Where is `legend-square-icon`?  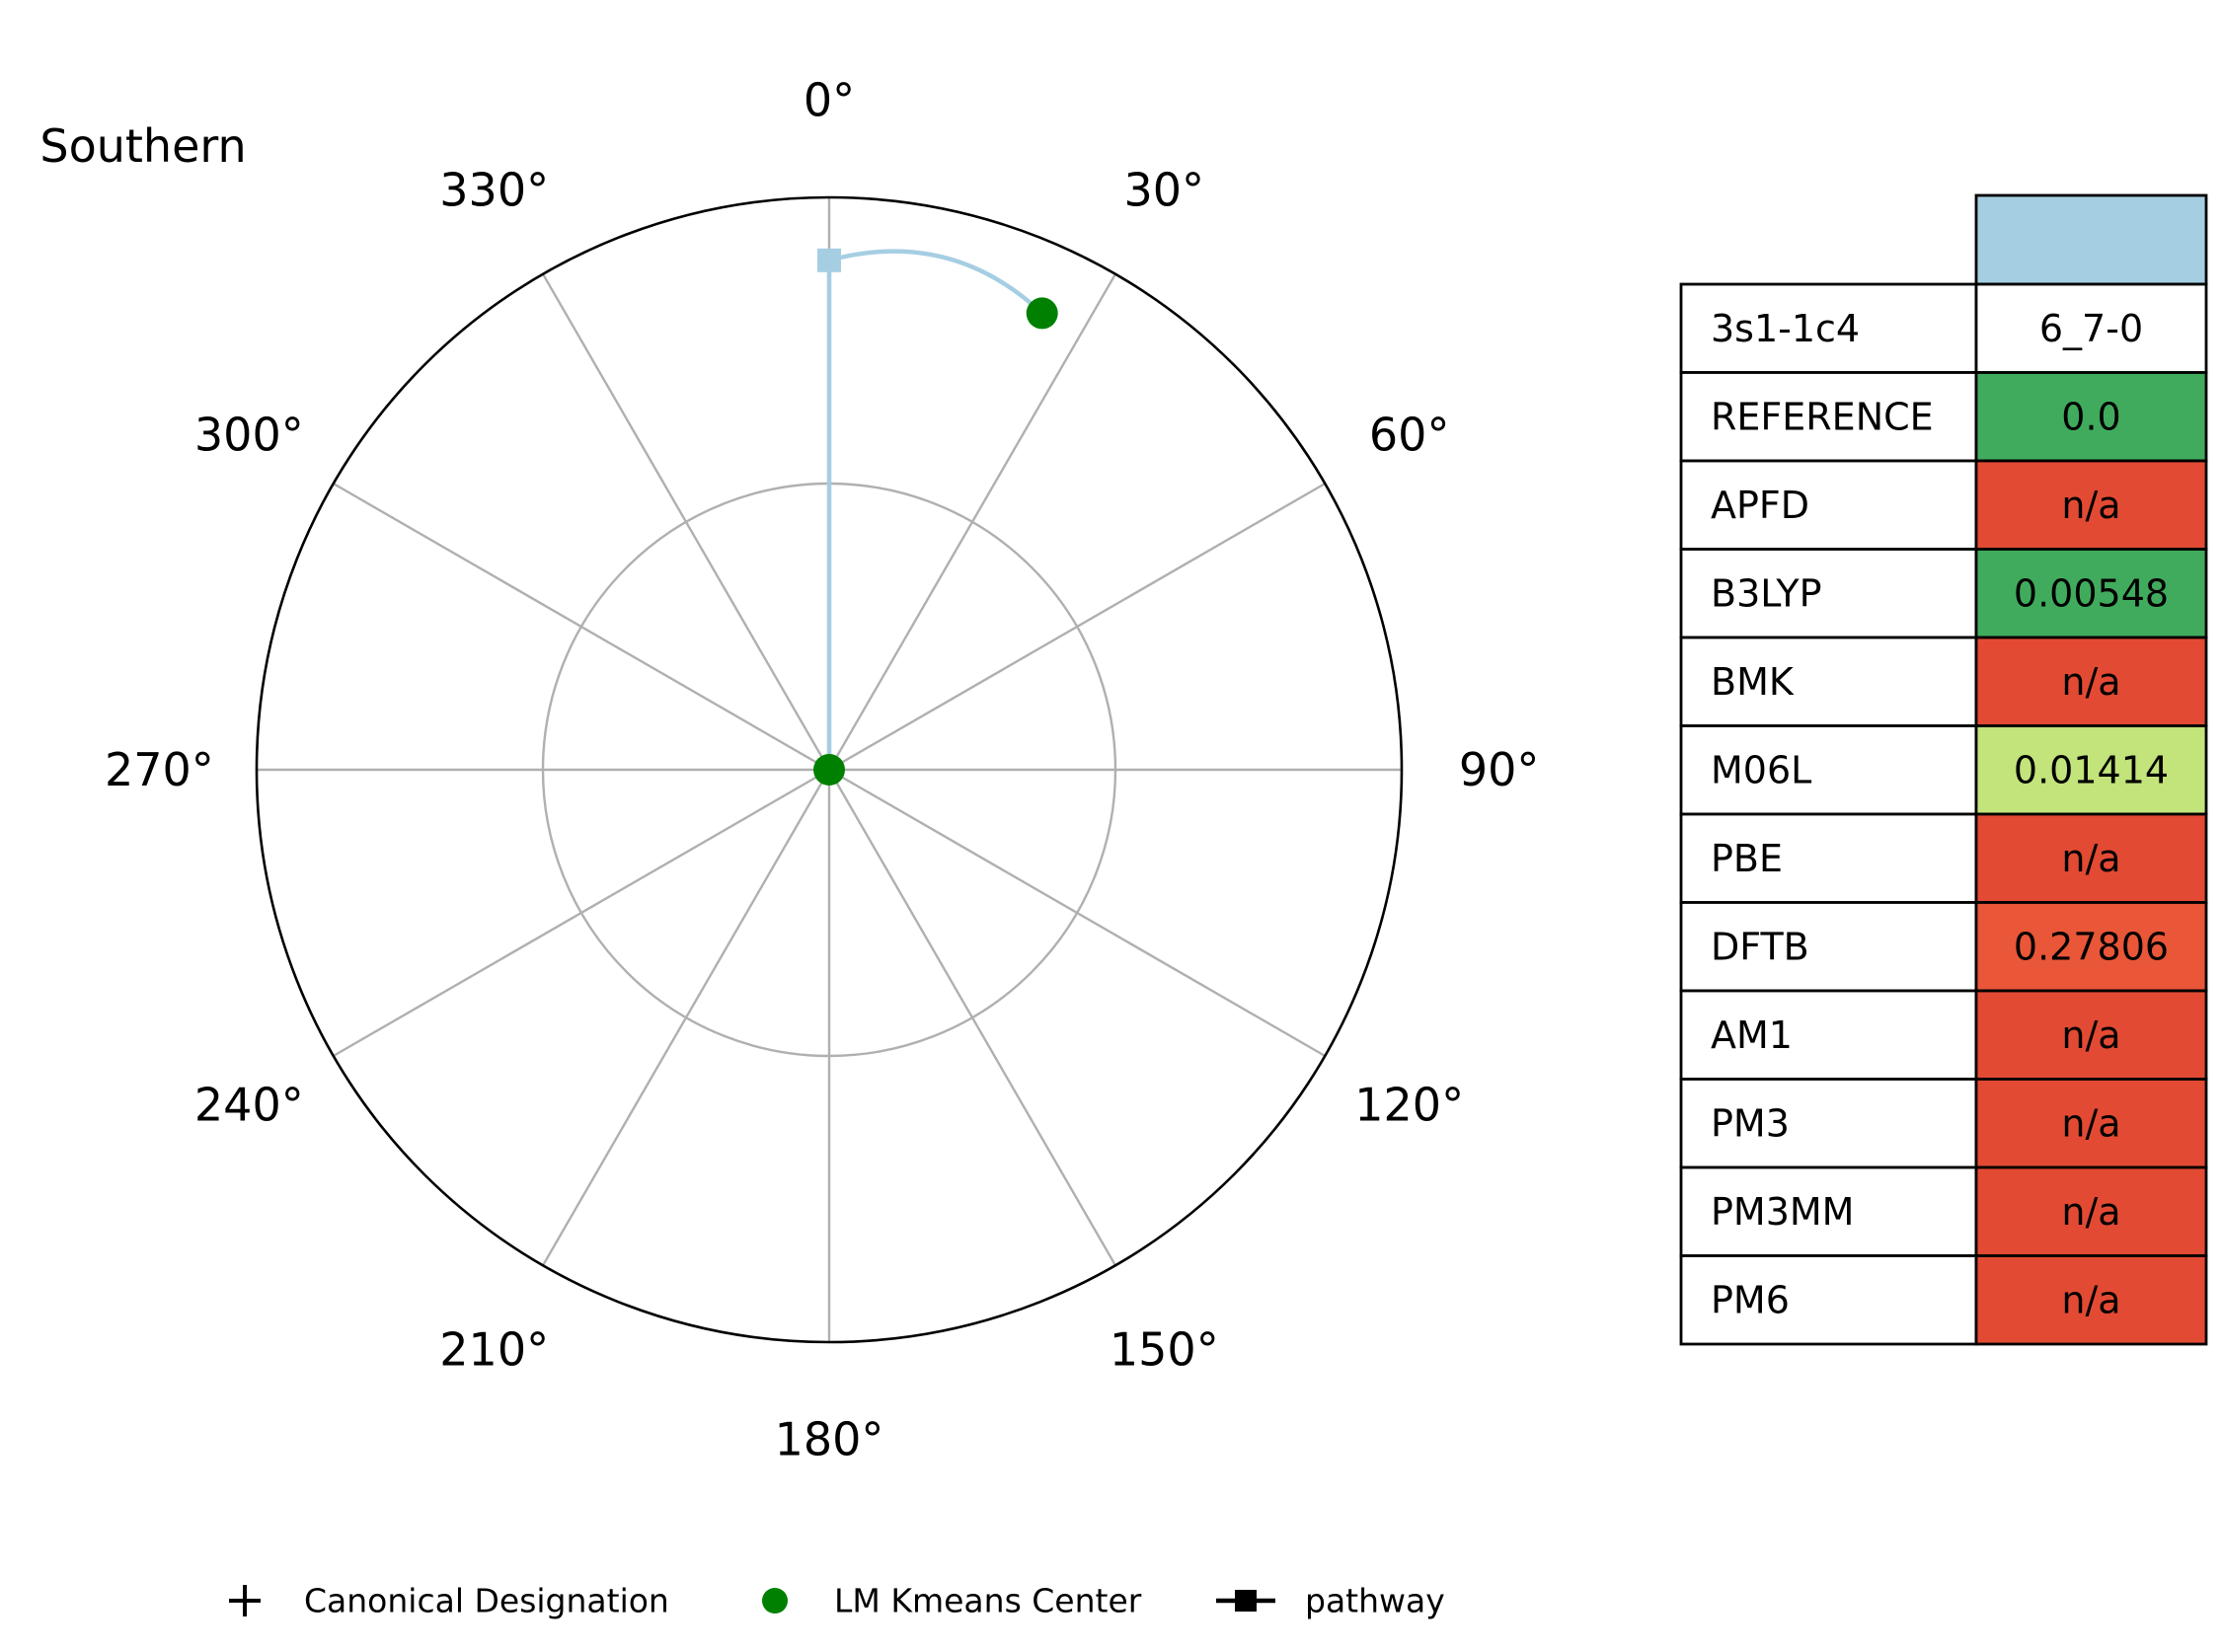 legend-square-icon is located at coordinates (1246, 1601).